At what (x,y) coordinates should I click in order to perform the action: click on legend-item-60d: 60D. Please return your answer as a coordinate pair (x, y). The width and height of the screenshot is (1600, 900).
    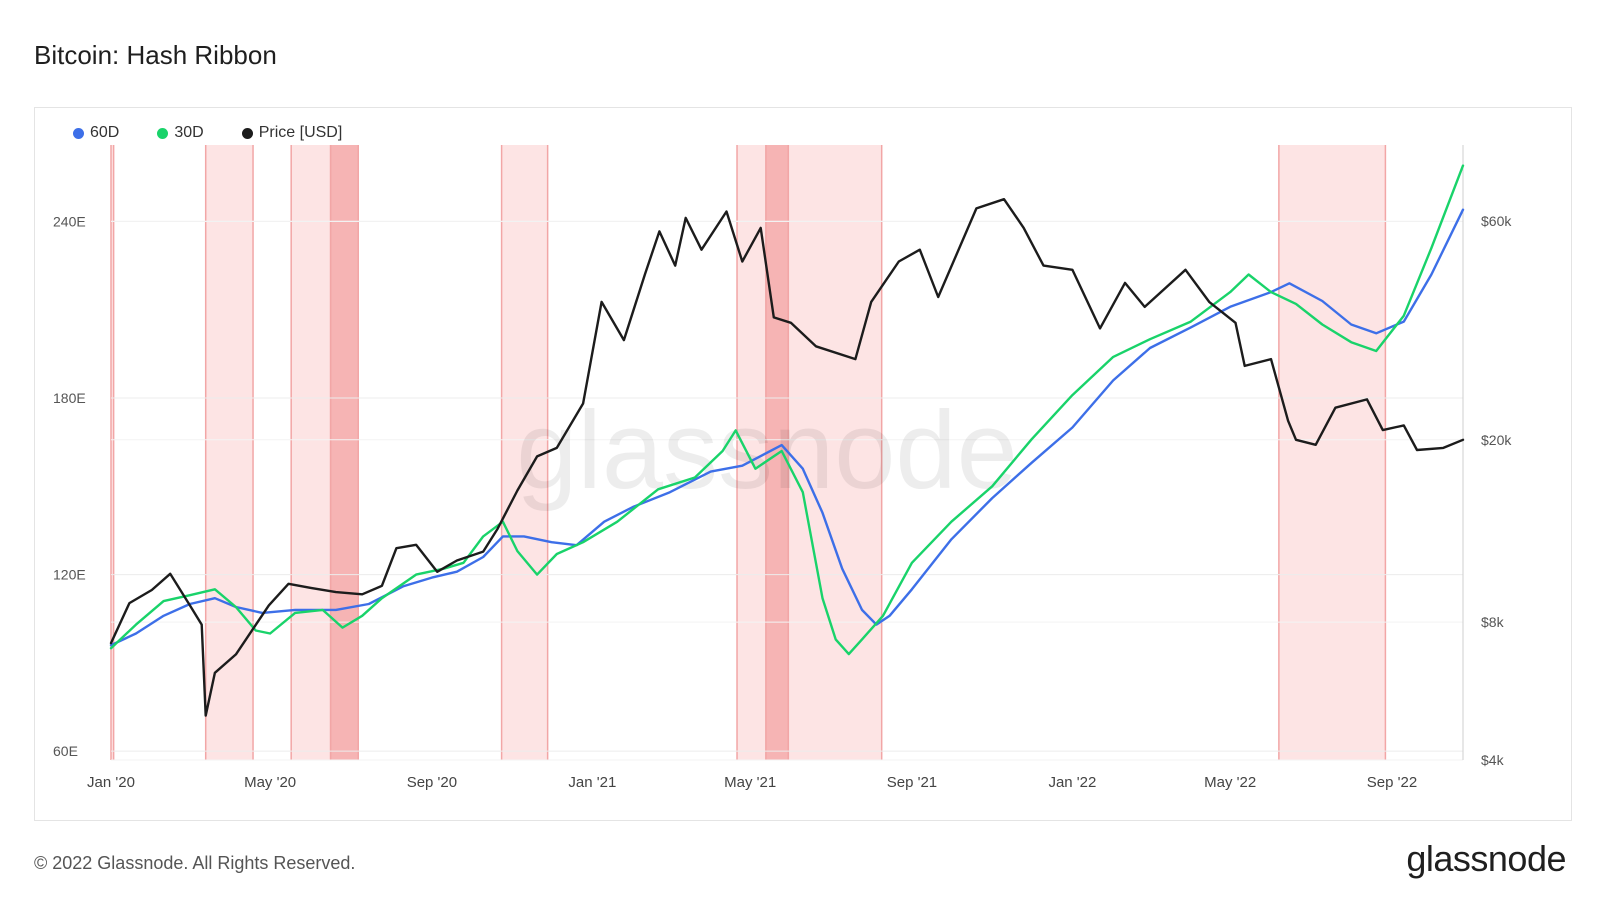
    Looking at the image, I should click on (96, 133).